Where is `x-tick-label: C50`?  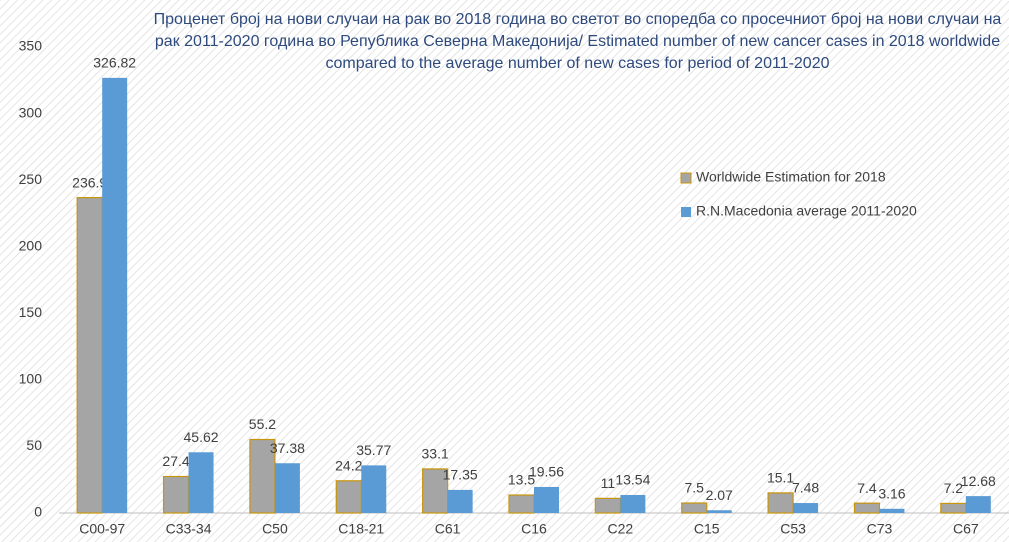
x-tick-label: C50 is located at coordinates (275, 529).